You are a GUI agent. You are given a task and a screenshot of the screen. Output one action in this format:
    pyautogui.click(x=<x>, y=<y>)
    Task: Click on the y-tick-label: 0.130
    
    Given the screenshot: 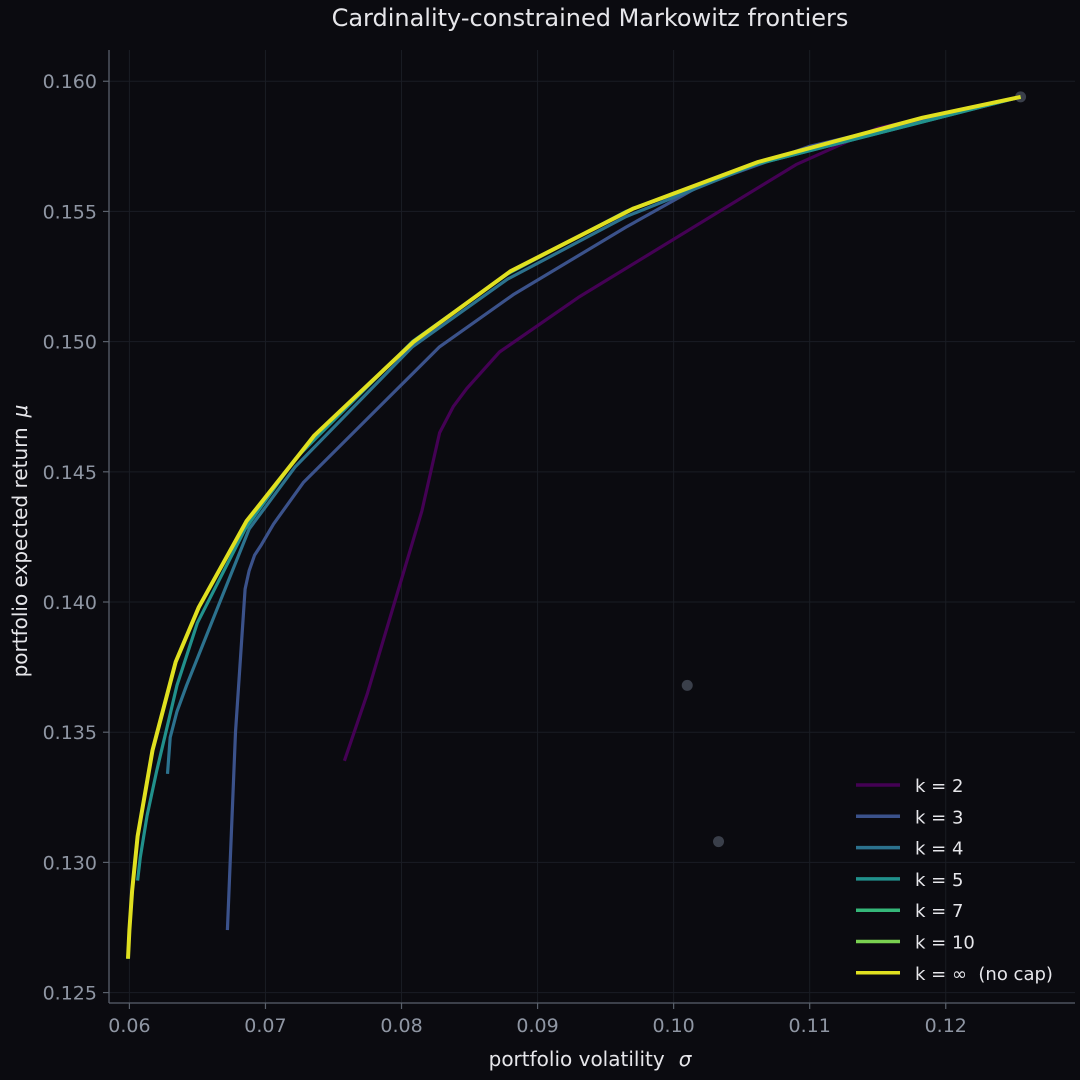 What is the action you would take?
    pyautogui.click(x=70, y=863)
    